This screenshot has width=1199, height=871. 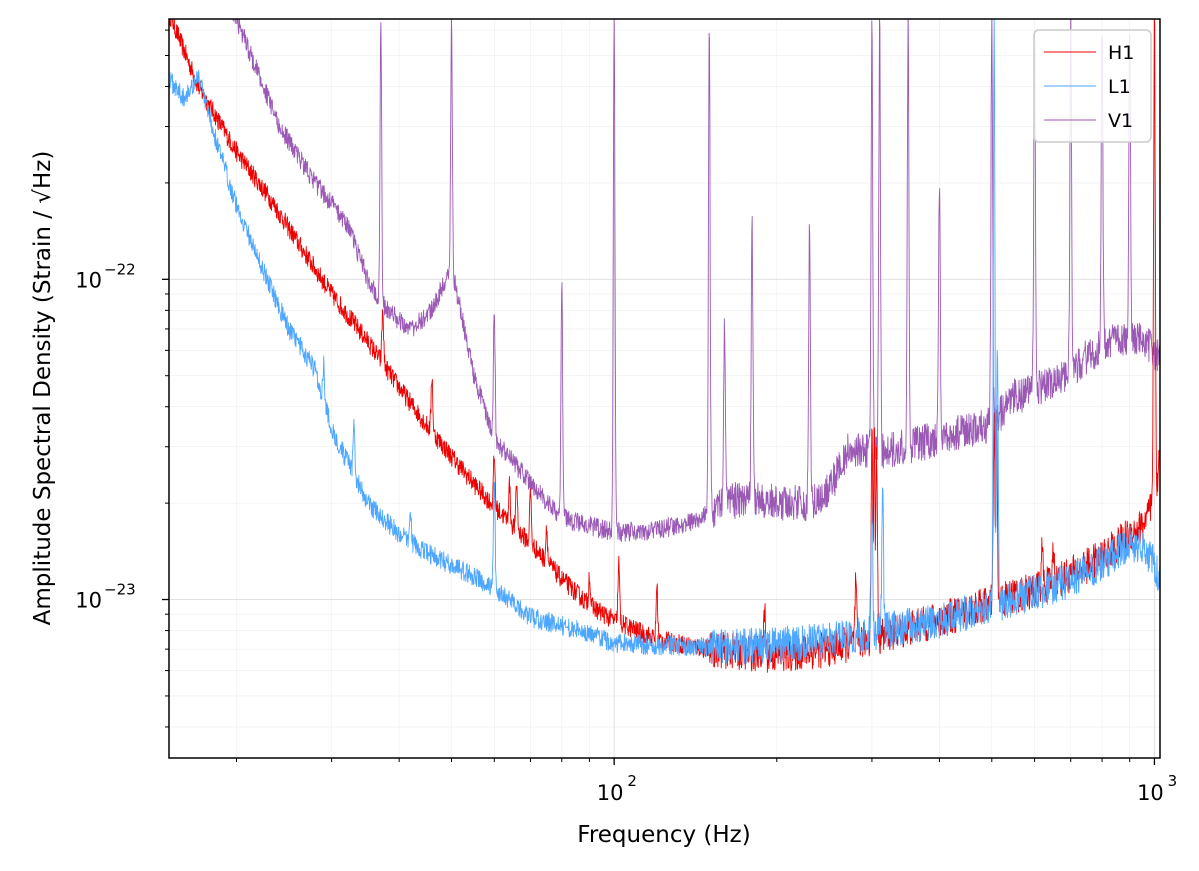 What do you see at coordinates (707, 781) in the screenshot?
I see `x-axis-ticks: 10 2 10 3` at bounding box center [707, 781].